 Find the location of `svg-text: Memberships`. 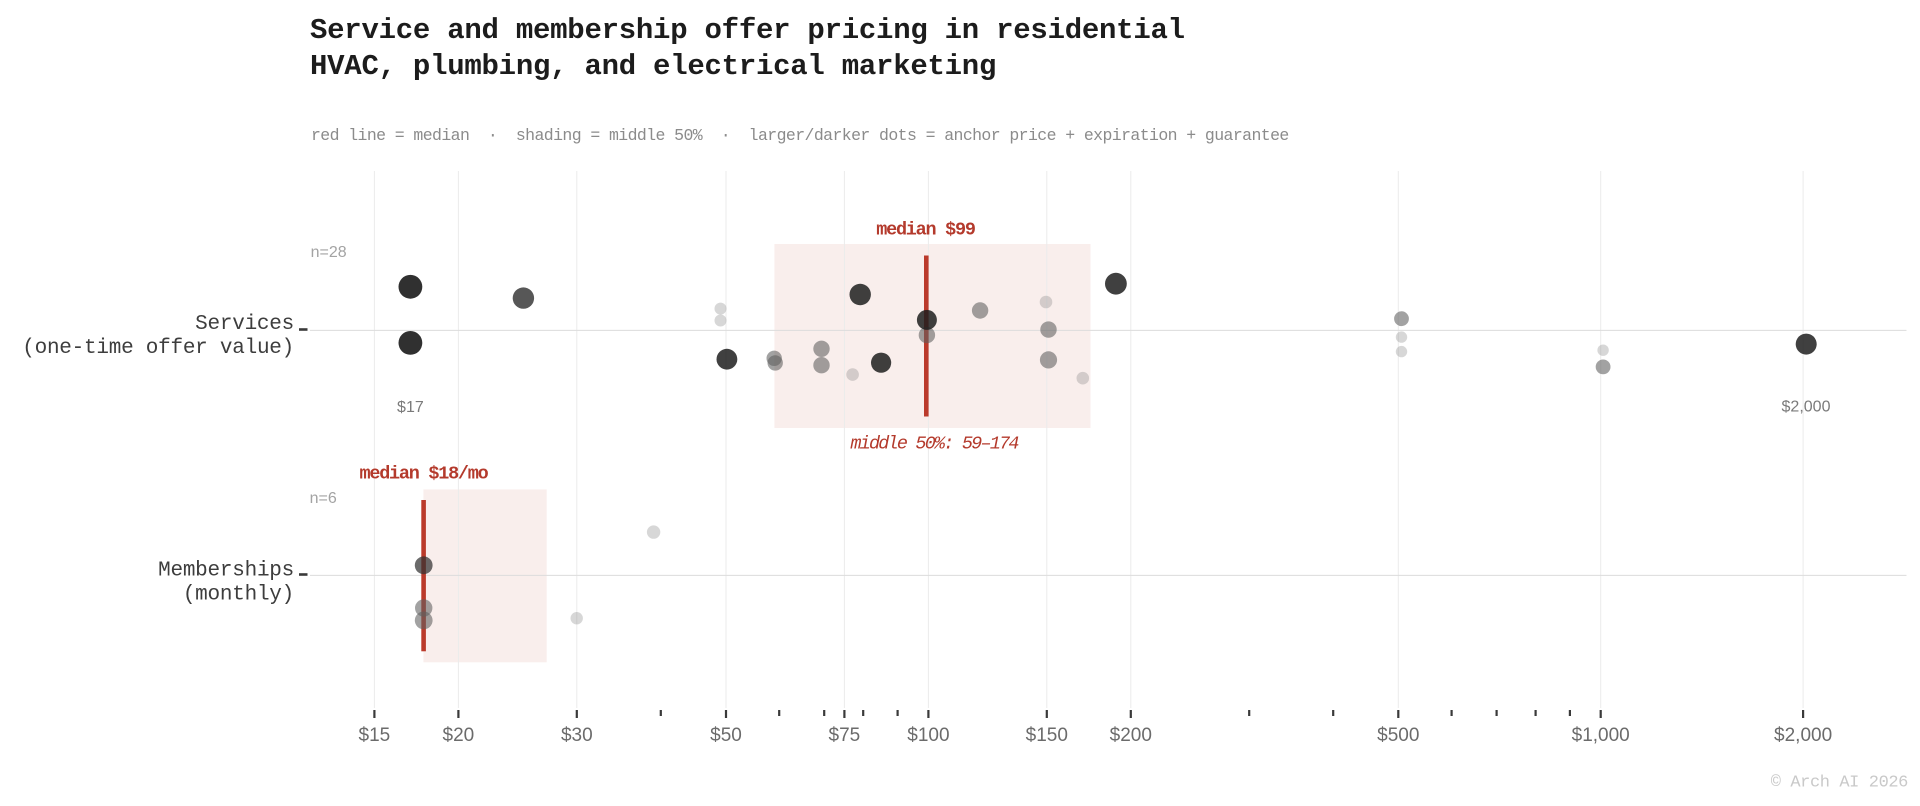

svg-text: Memberships is located at coordinates (226, 571).